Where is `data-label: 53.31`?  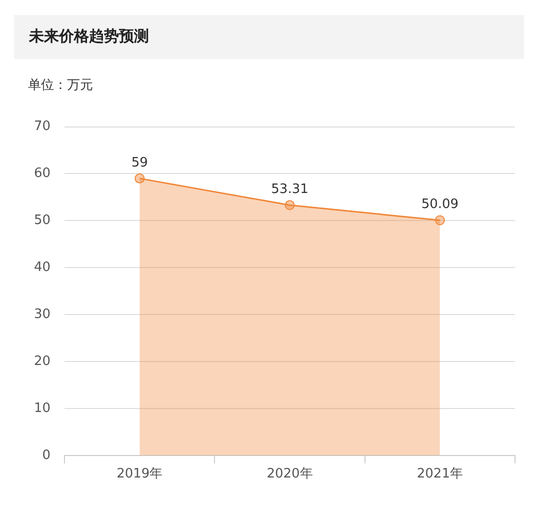 data-label: 53.31 is located at coordinates (289, 190).